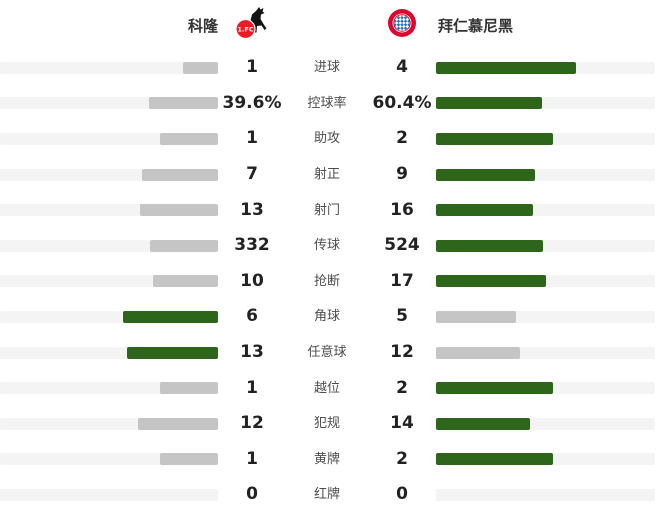 The width and height of the screenshot is (660, 527). I want to click on stat-row: 13 射门 16, so click(330, 210).